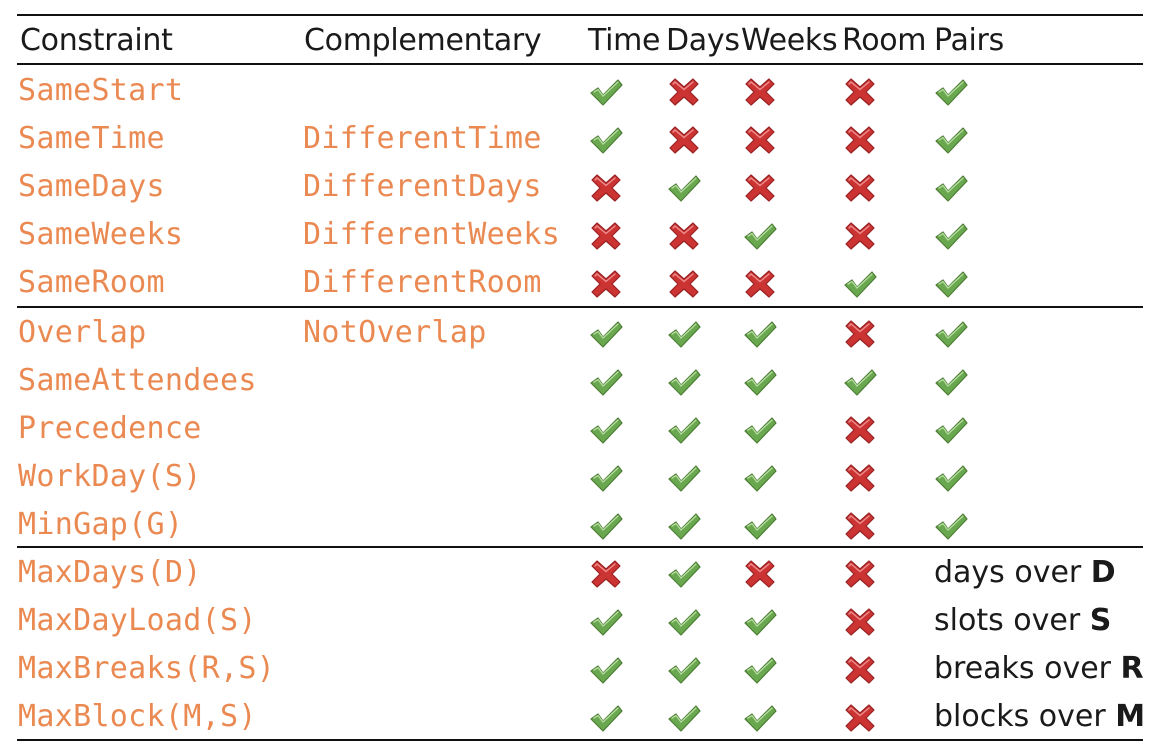  I want to click on pairs-label: slots over, so click(1007, 620).